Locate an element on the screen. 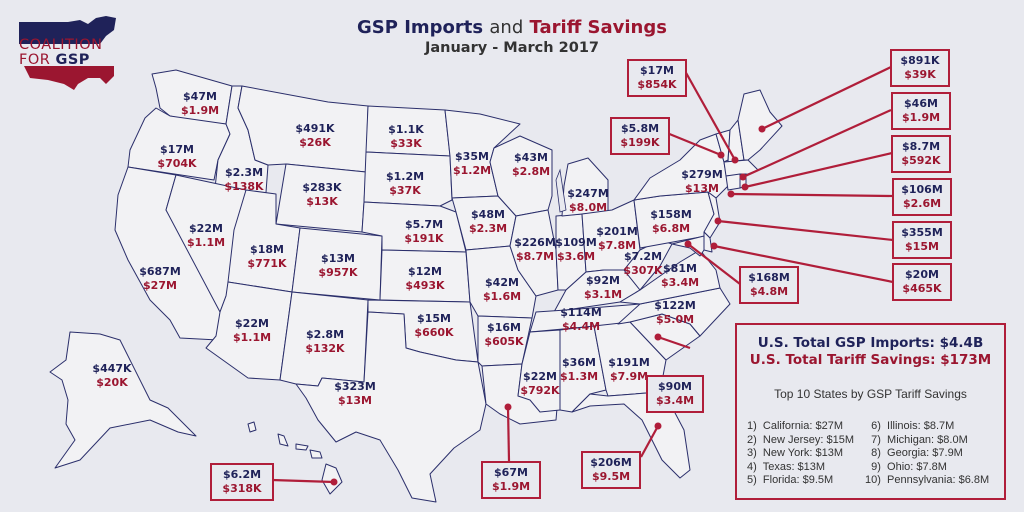  label-nd: $1.1K $33K is located at coordinates (406, 136).